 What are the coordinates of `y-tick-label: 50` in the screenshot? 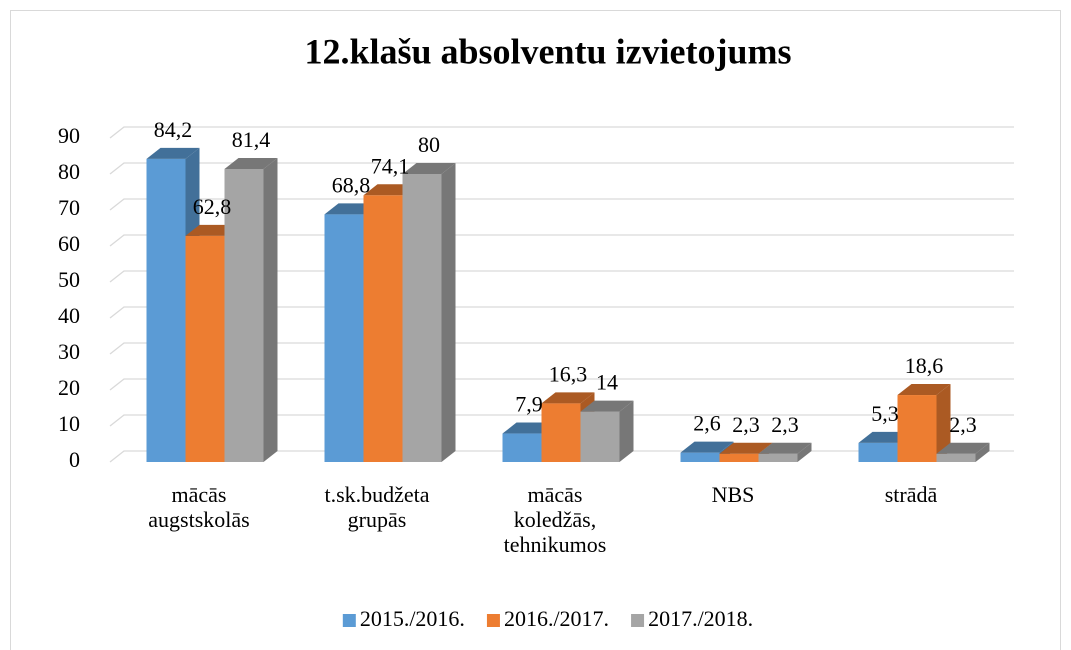 It's located at (69, 279).